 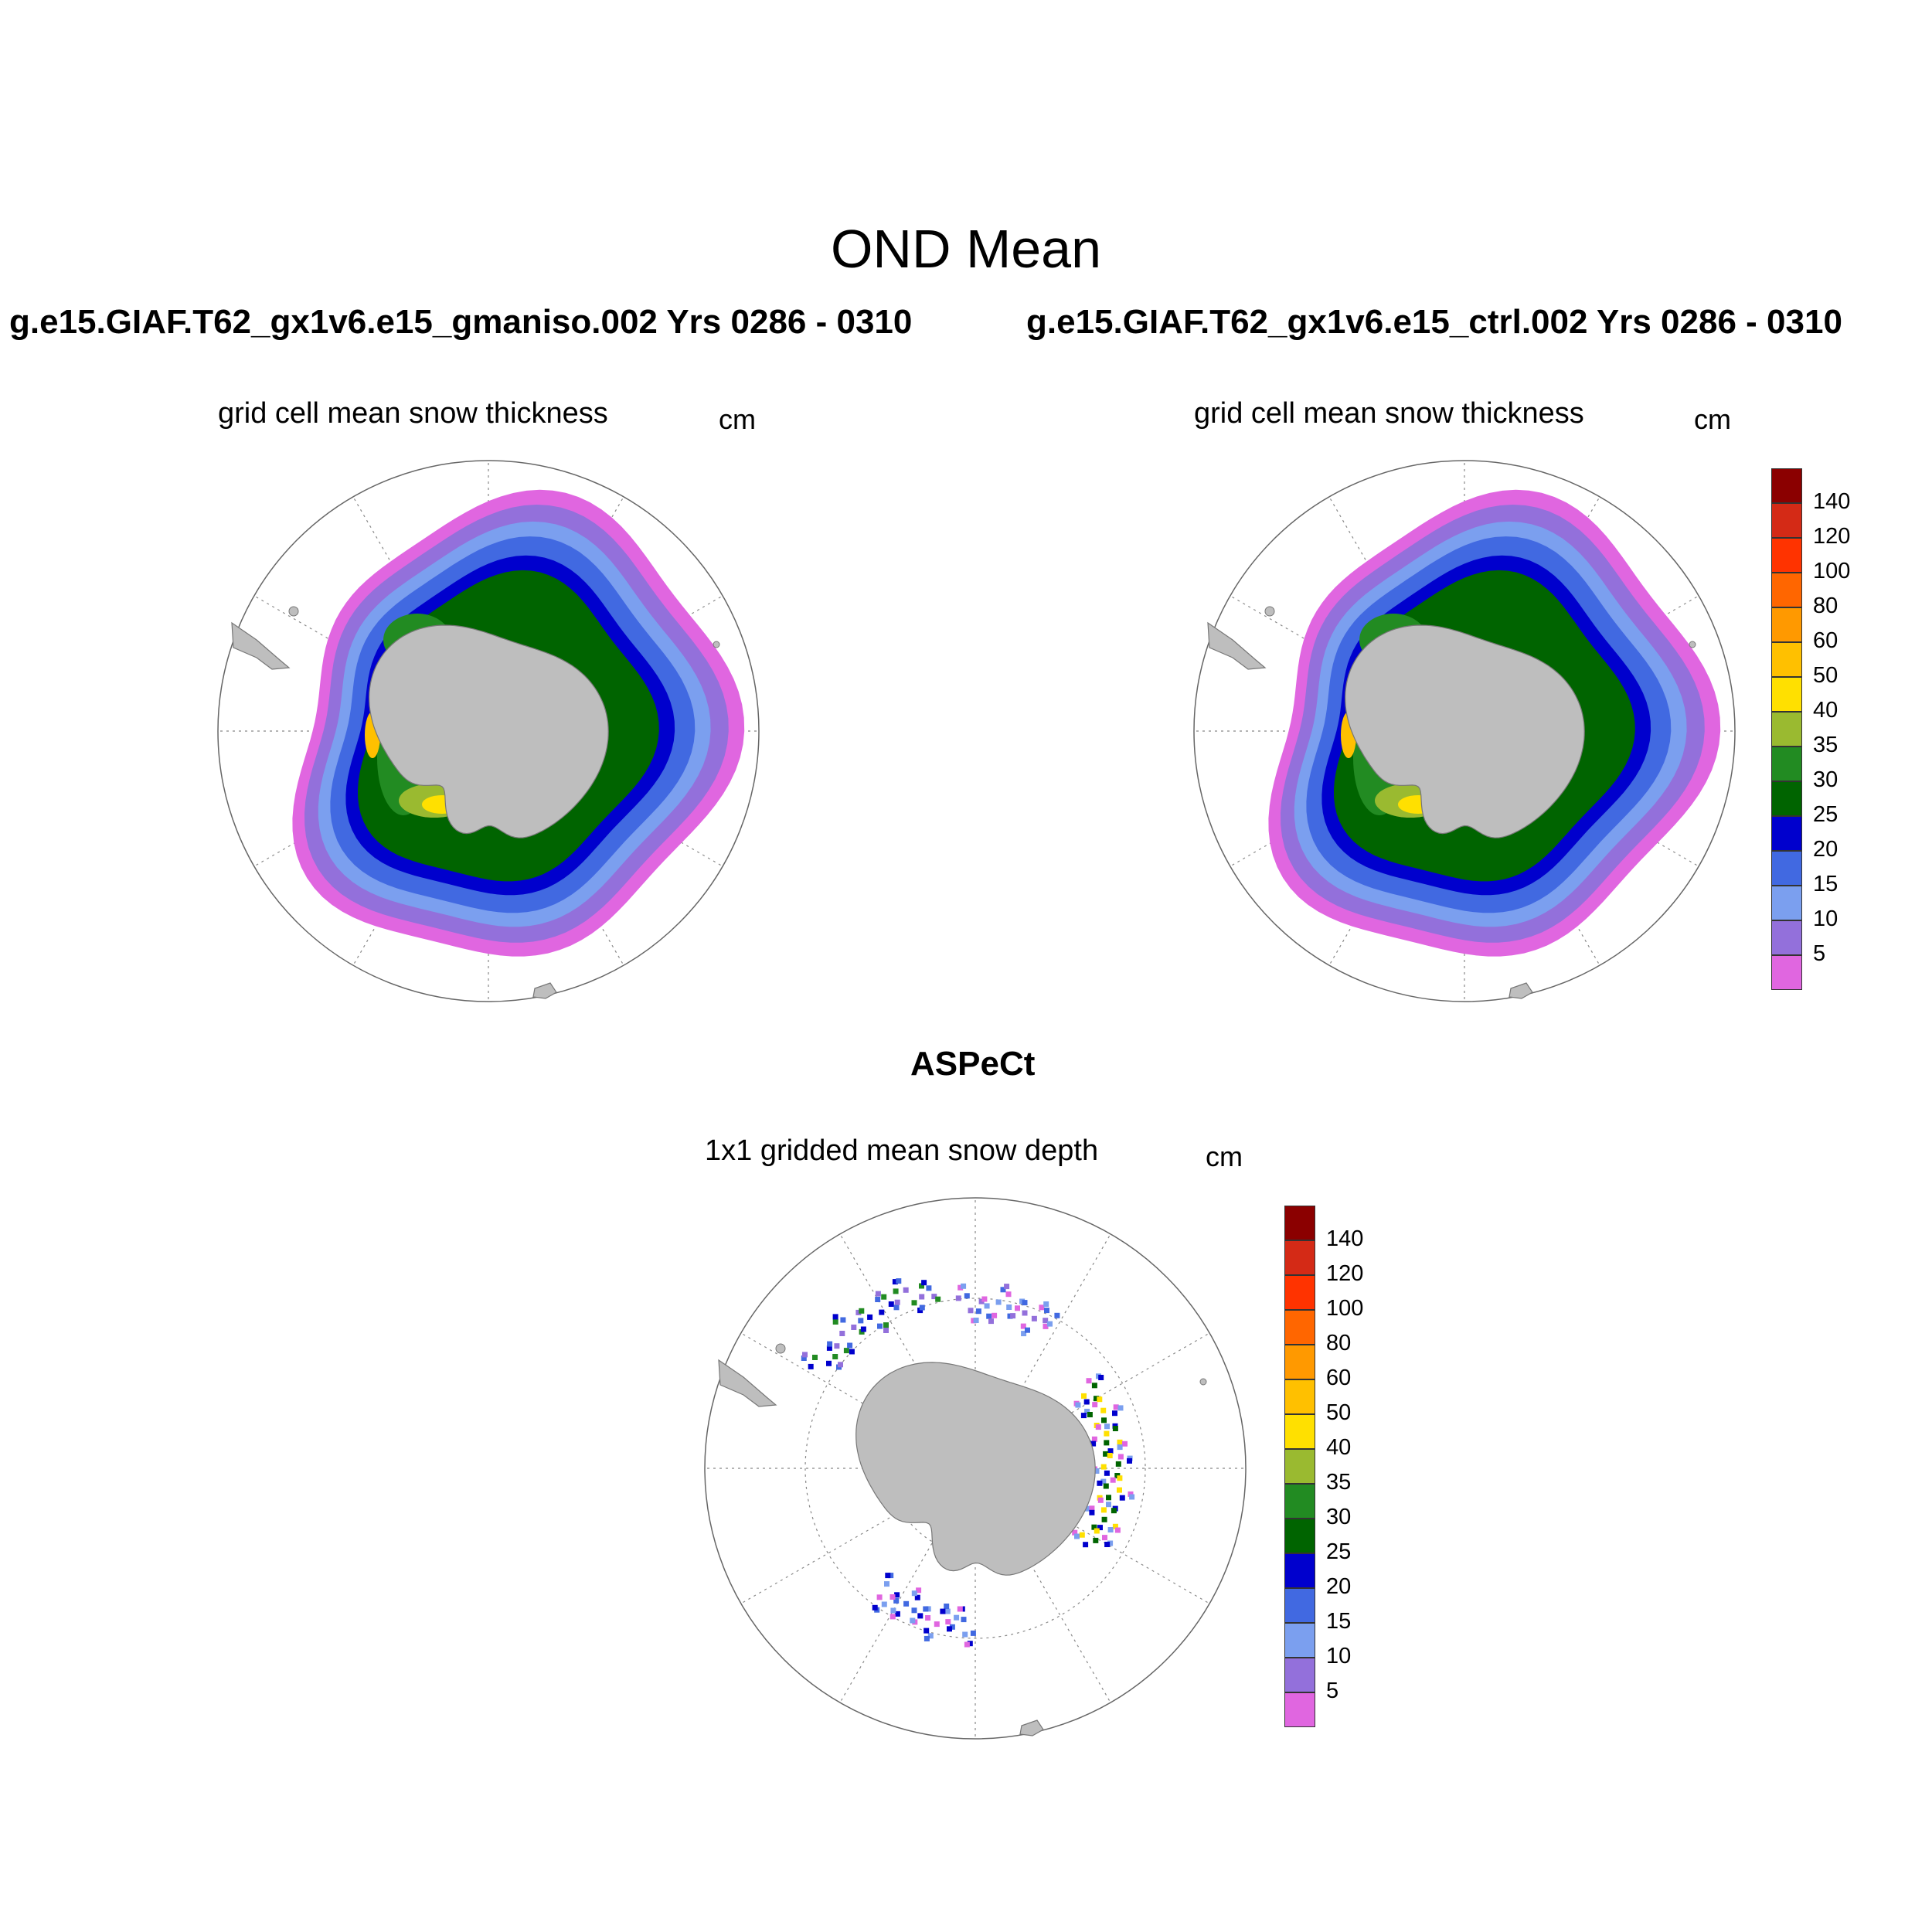 What do you see at coordinates (1826, 919) in the screenshot?
I see `colorbar-label: 10` at bounding box center [1826, 919].